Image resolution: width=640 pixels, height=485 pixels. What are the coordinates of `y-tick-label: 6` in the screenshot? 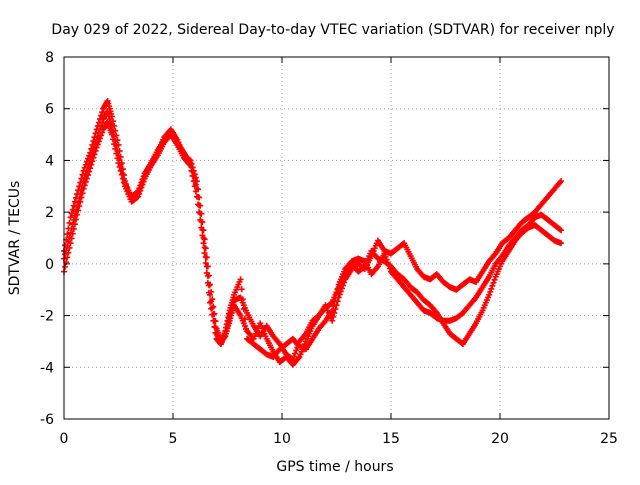 It's located at (49, 110).